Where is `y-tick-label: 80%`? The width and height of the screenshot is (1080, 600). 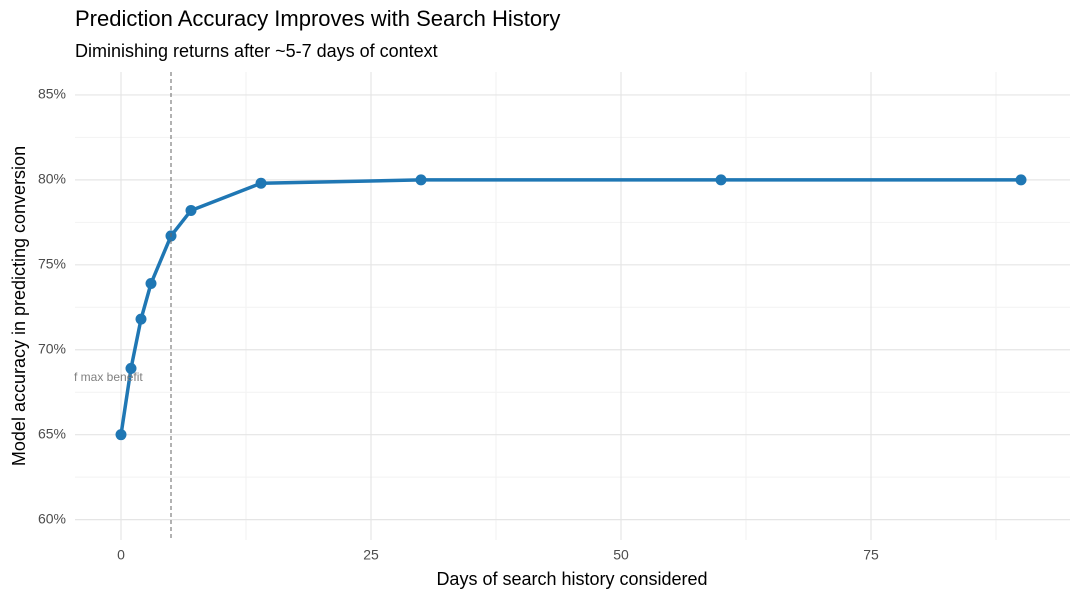 y-tick-label: 80% is located at coordinates (52, 179).